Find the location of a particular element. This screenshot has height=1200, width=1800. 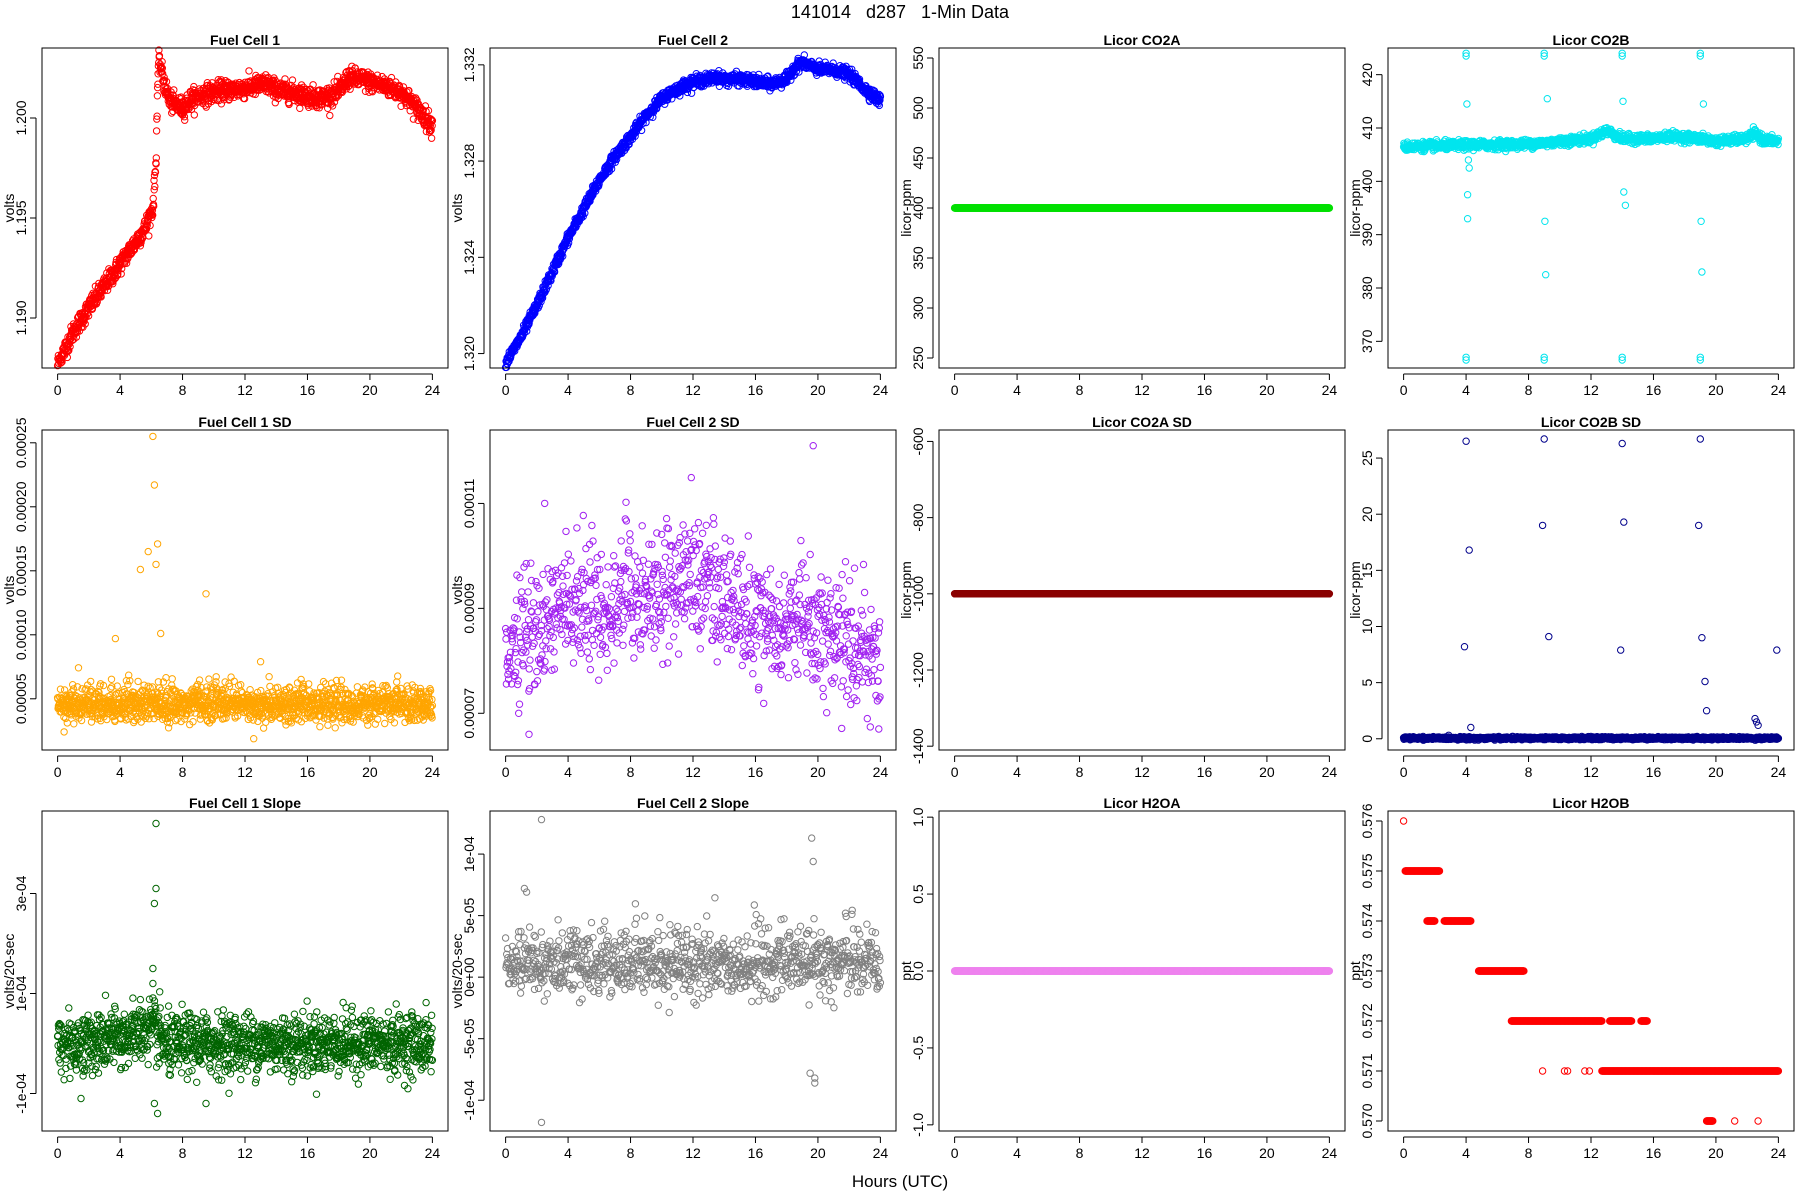

chart-title: Licor CO2A is located at coordinates (1141, 40).